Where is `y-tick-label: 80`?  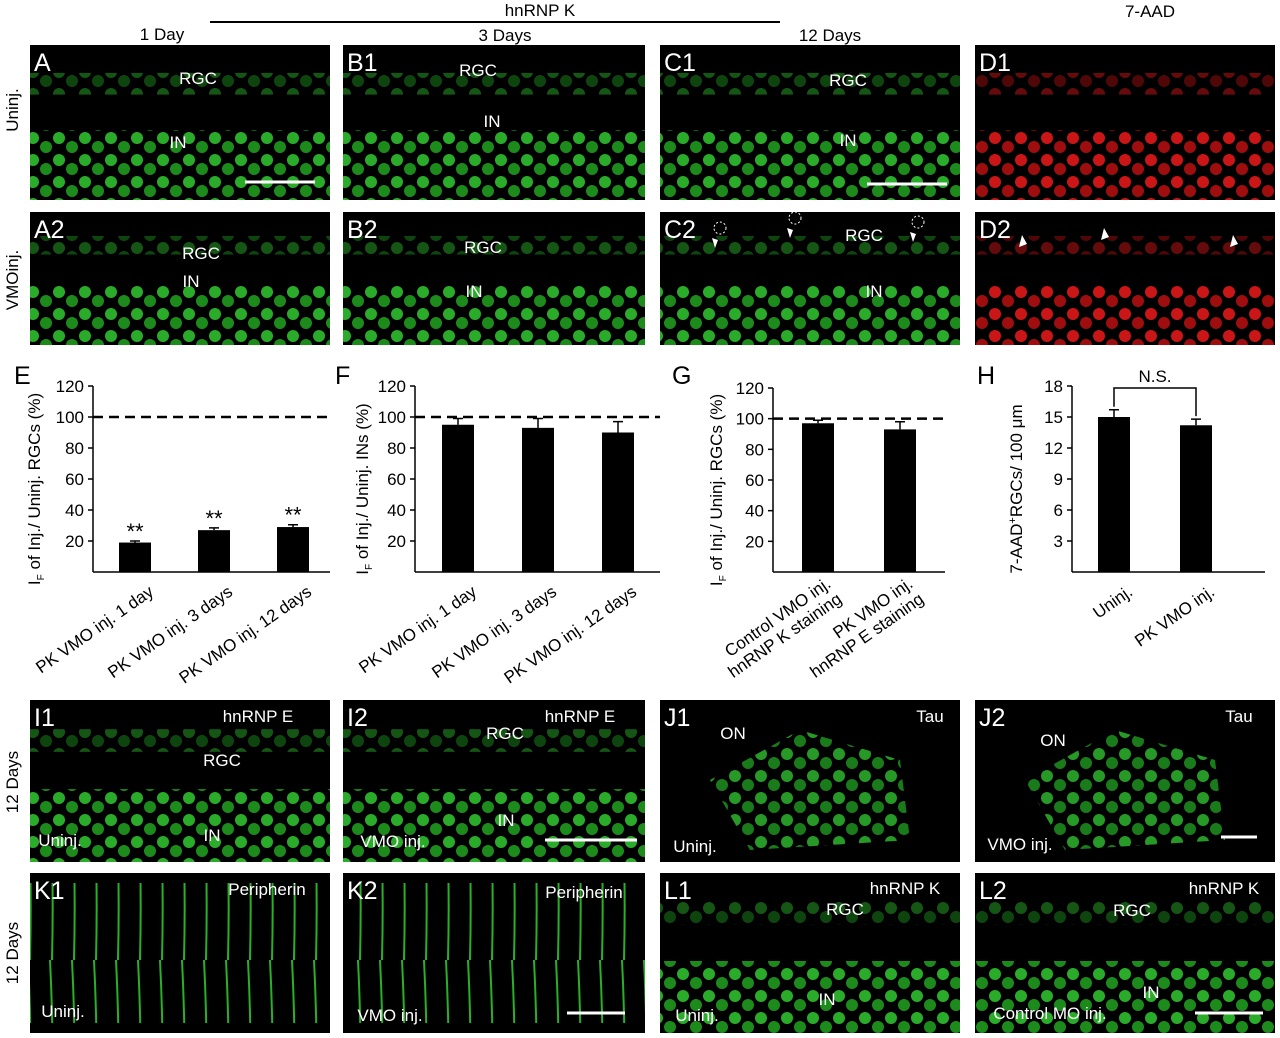
y-tick-label: 80 is located at coordinates (754, 449).